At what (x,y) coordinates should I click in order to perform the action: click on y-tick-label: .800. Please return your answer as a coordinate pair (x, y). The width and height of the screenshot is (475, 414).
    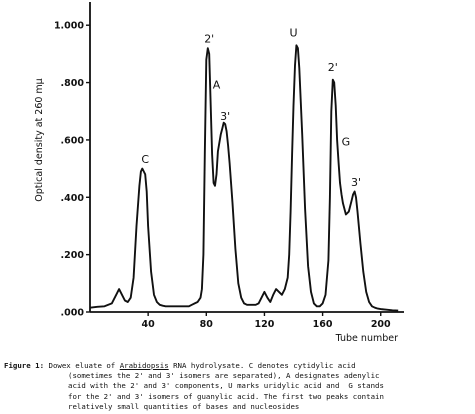
    Looking at the image, I should click on (73, 83).